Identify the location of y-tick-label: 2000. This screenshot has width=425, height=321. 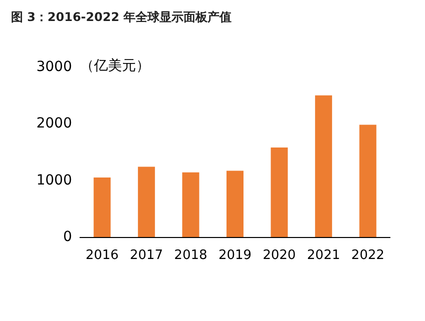
(54, 124).